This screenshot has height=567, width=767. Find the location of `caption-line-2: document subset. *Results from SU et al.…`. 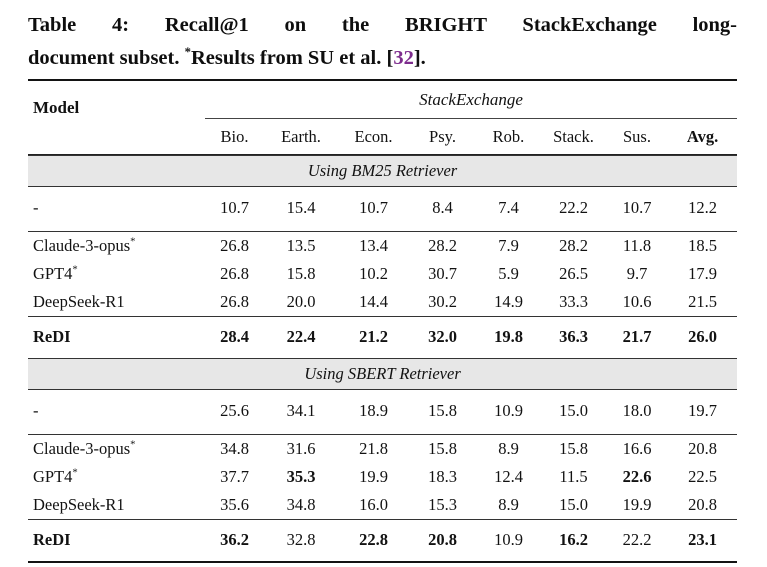

caption-line-2: document subset. *Results from SU et al.… is located at coordinates (382, 58).